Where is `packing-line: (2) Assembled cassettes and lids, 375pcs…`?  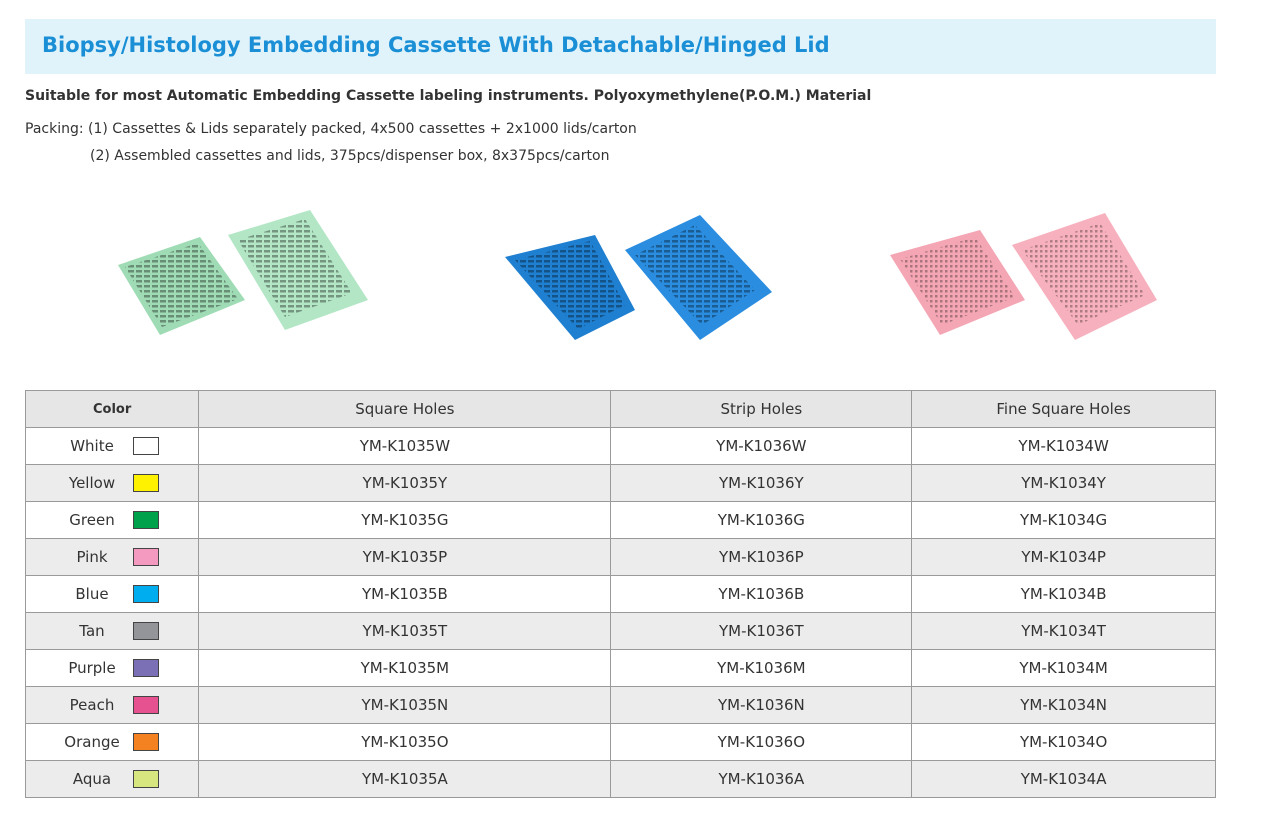
packing-line: (2) Assembled cassettes and lids, 375pcs… is located at coordinates (350, 156).